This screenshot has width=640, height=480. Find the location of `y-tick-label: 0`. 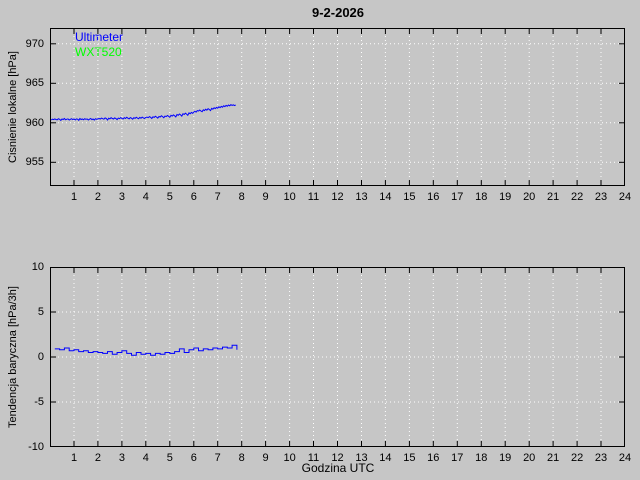

y-tick-label: 0 is located at coordinates (40, 357).